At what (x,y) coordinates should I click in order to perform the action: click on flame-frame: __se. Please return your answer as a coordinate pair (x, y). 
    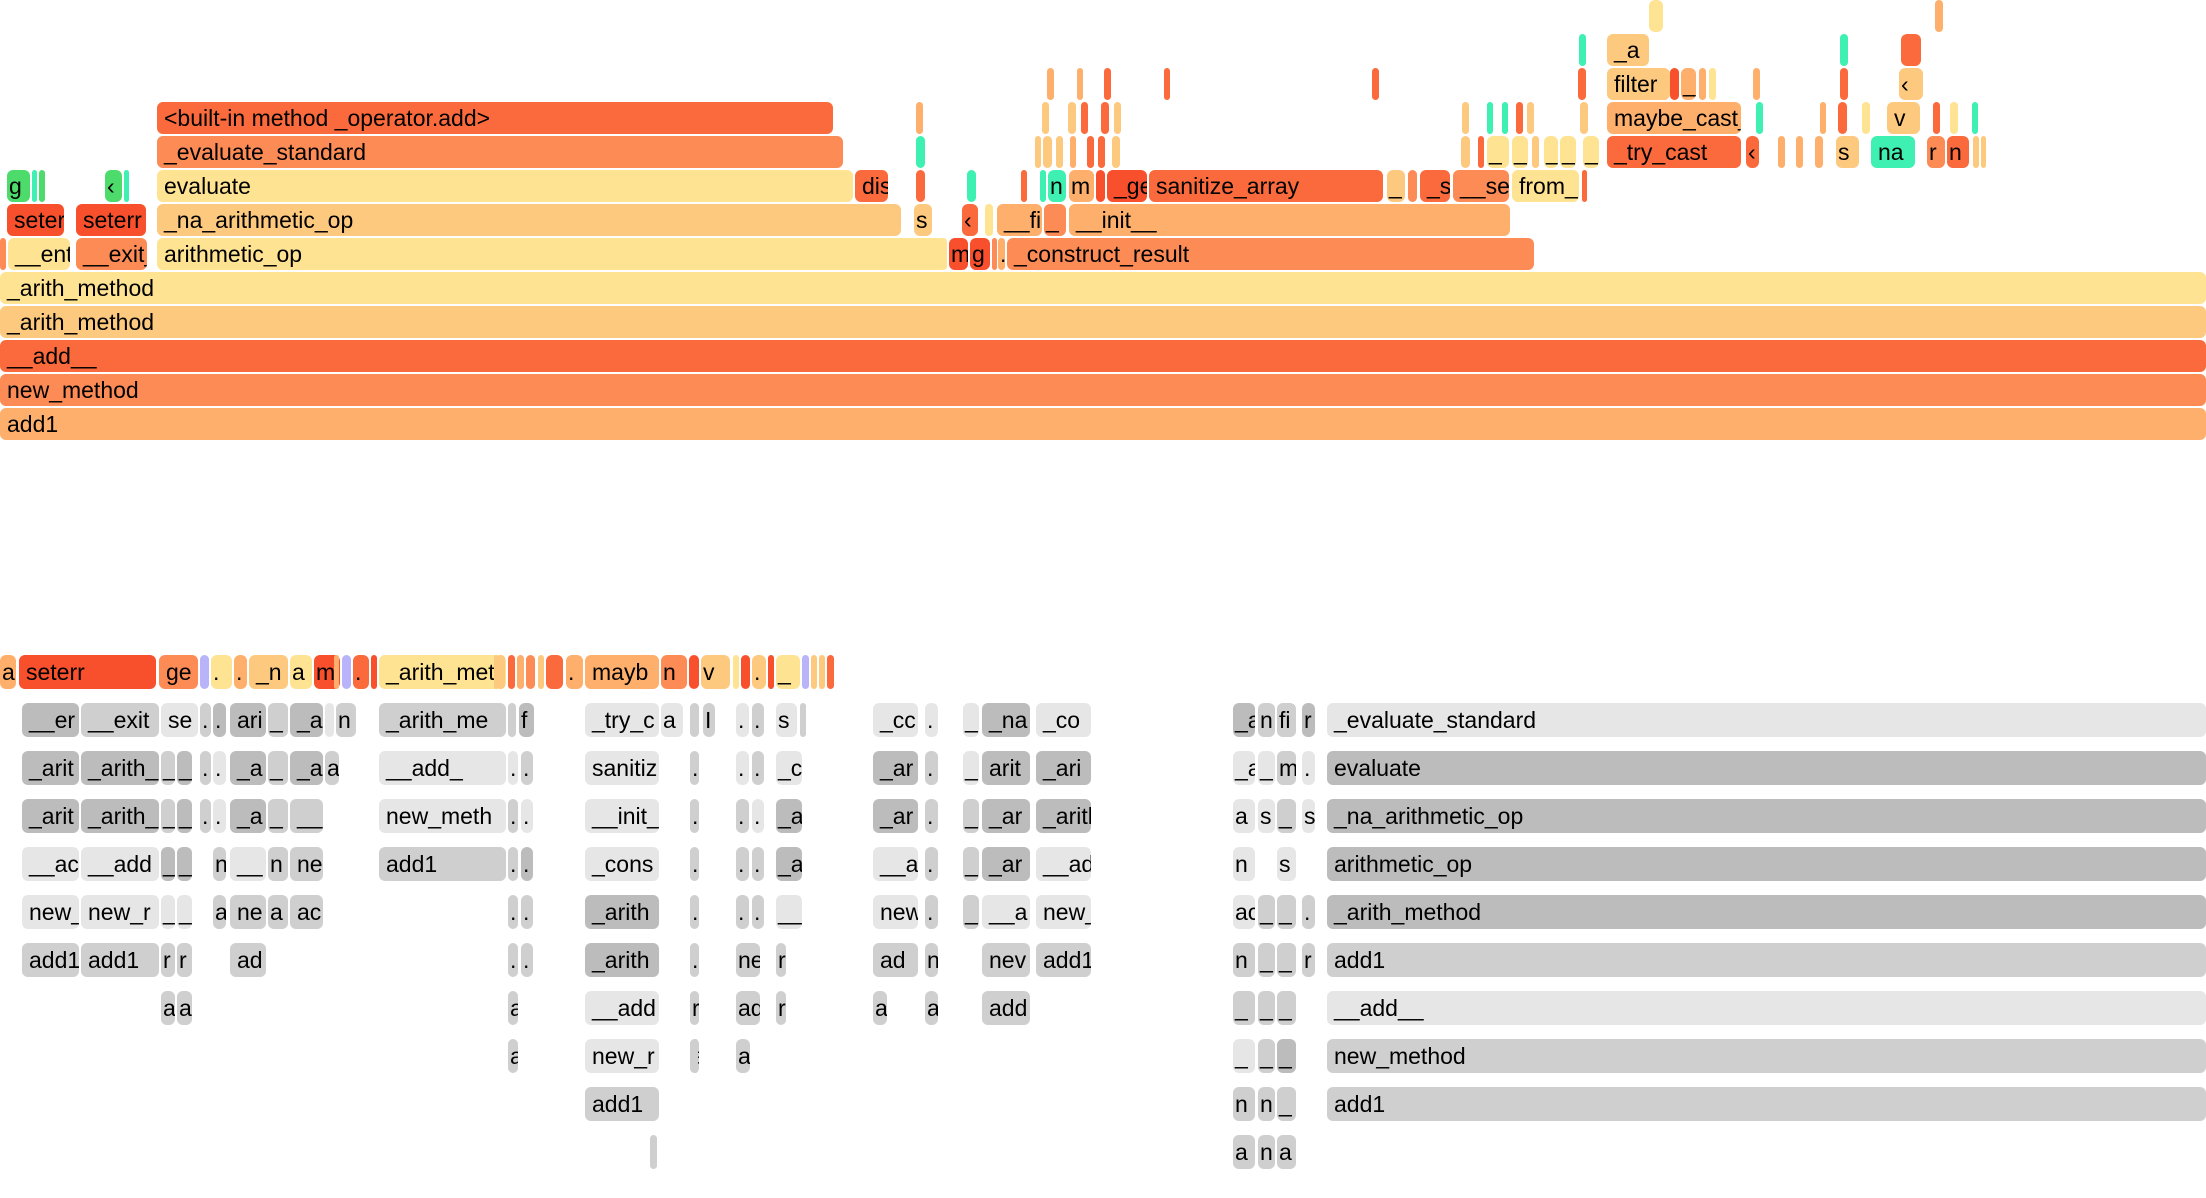
    Looking at the image, I should click on (1481, 186).